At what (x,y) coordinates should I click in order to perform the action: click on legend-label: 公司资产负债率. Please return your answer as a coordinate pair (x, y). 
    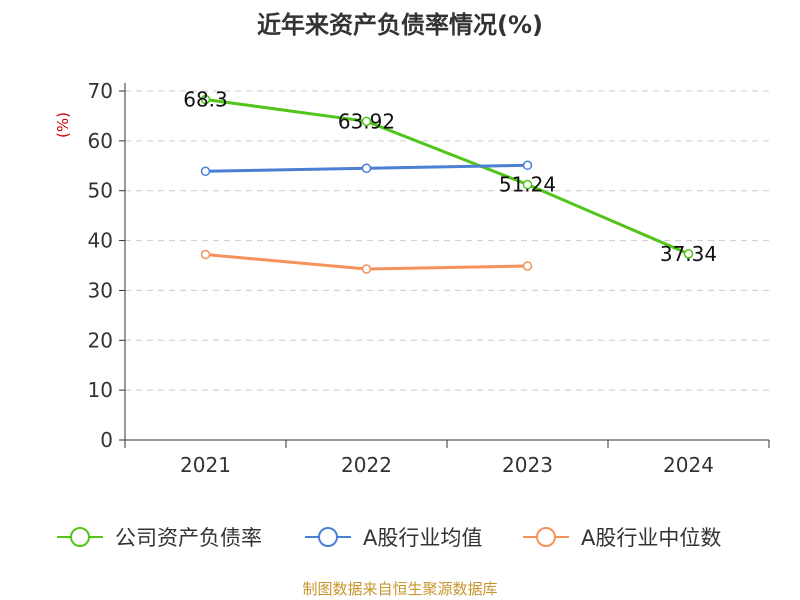
    Looking at the image, I should click on (188, 538).